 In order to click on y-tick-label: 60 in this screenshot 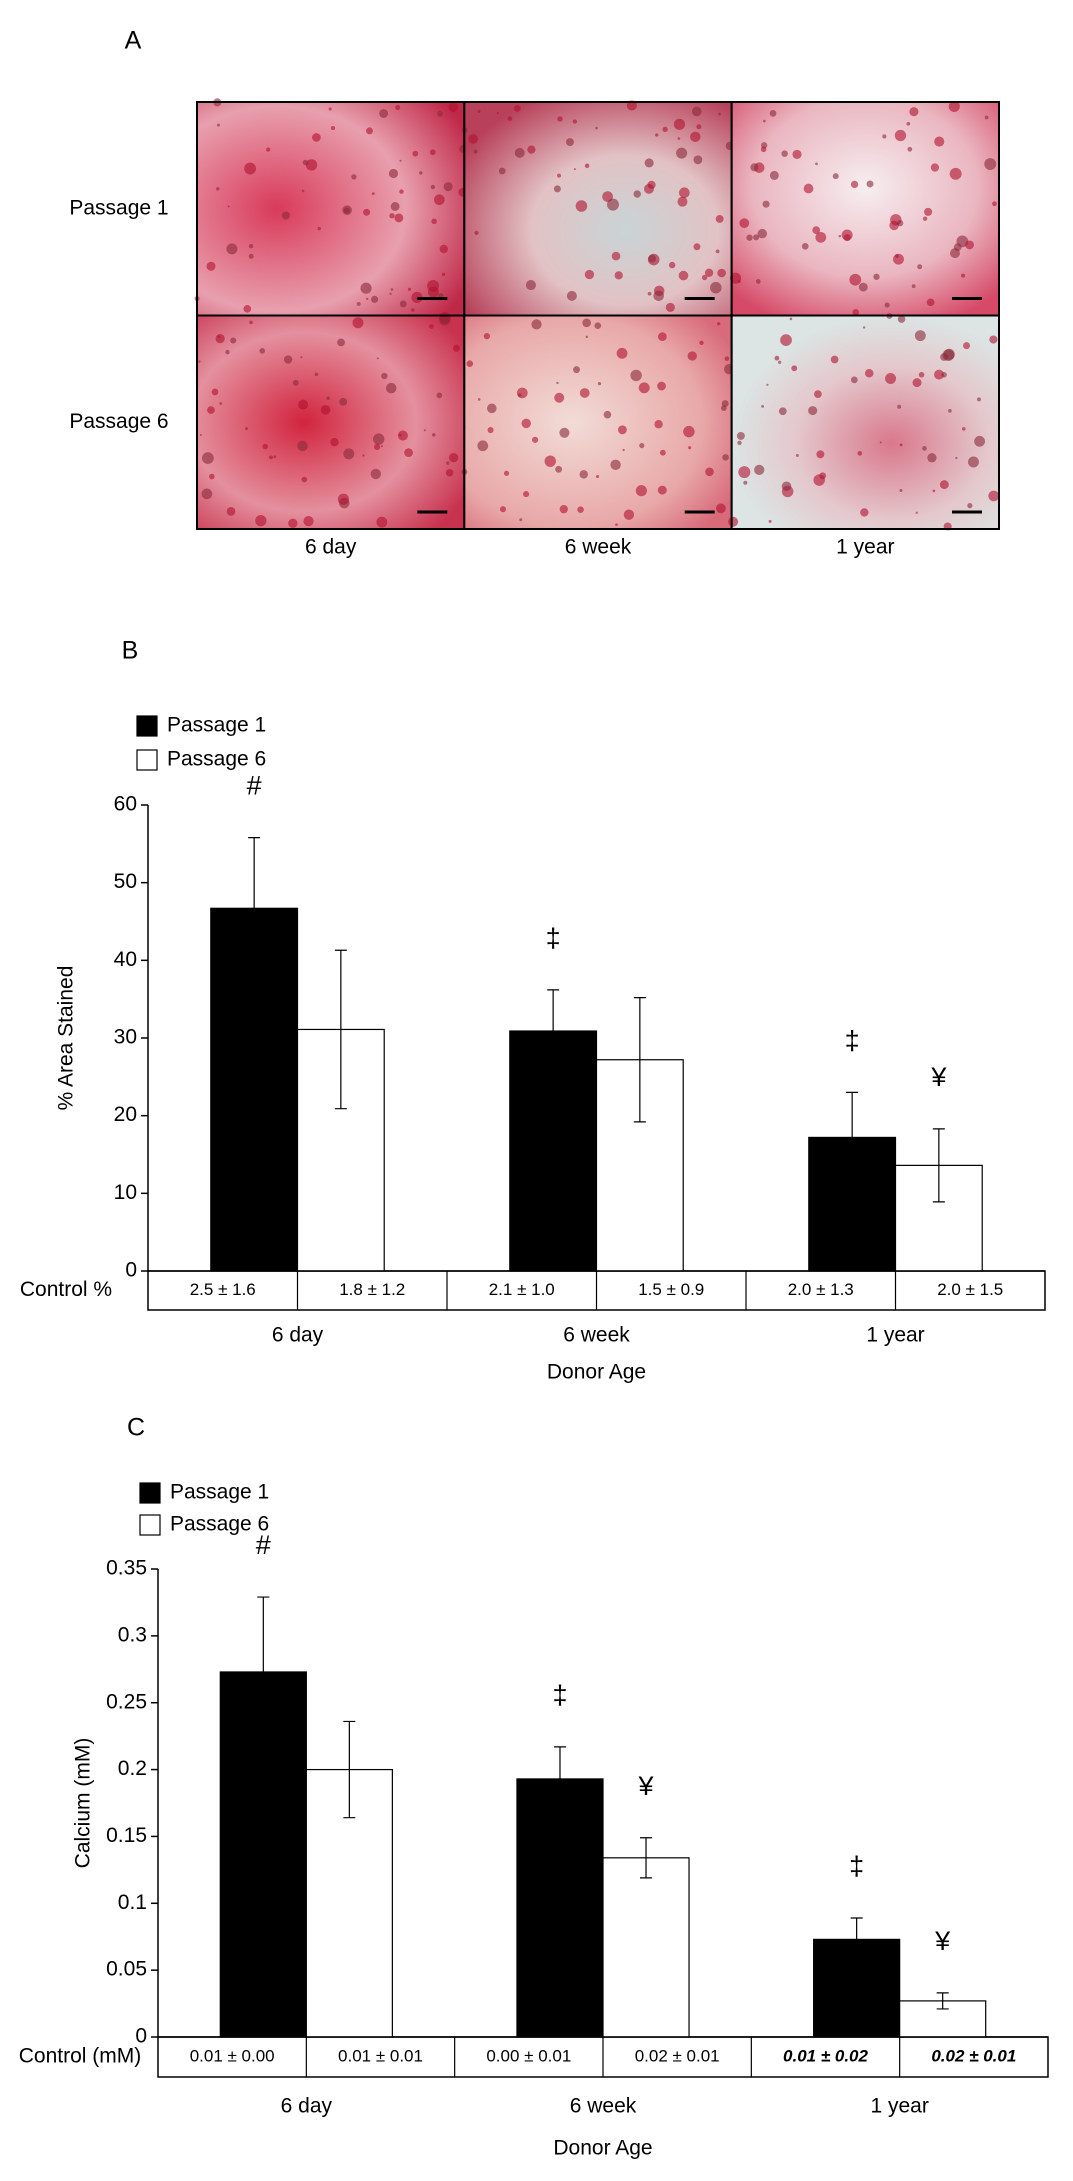, I will do `click(125, 804)`.